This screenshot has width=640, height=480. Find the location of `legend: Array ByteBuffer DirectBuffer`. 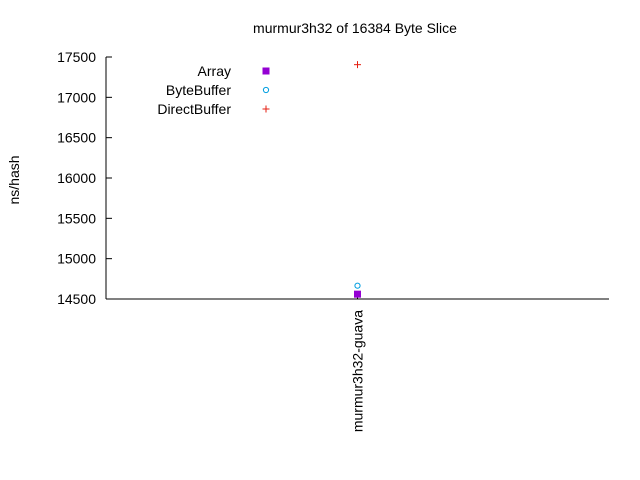

legend: Array ByteBuffer DirectBuffer is located at coordinates (213, 90).